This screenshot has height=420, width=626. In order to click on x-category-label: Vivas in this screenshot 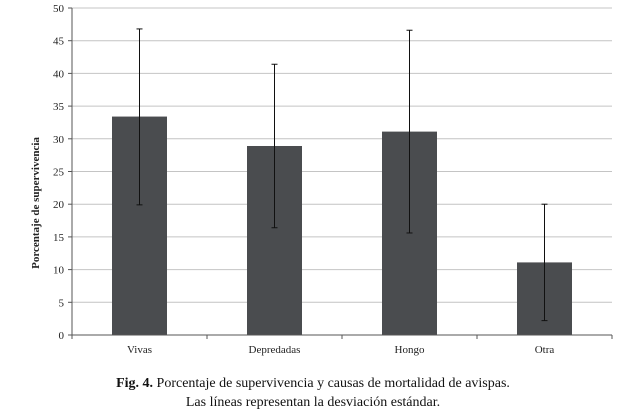, I will do `click(139, 350)`.